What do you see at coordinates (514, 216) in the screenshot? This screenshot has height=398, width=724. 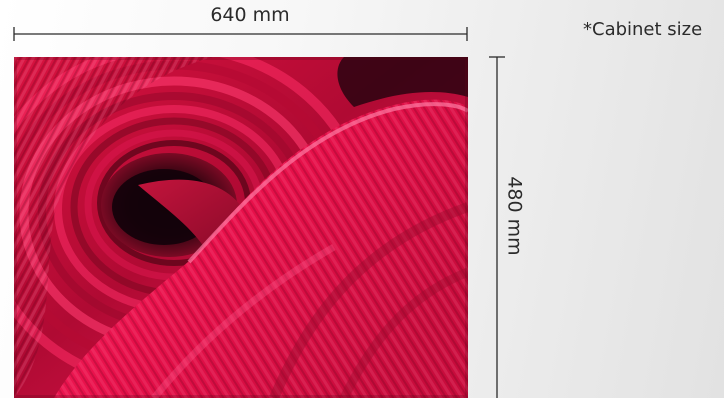 I see `height-dimension-label: 480 mm` at bounding box center [514, 216].